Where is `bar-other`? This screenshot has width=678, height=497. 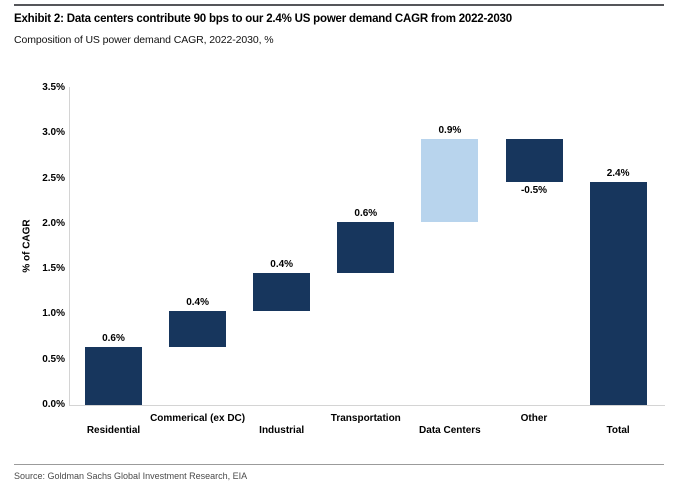
bar-other is located at coordinates (534, 160).